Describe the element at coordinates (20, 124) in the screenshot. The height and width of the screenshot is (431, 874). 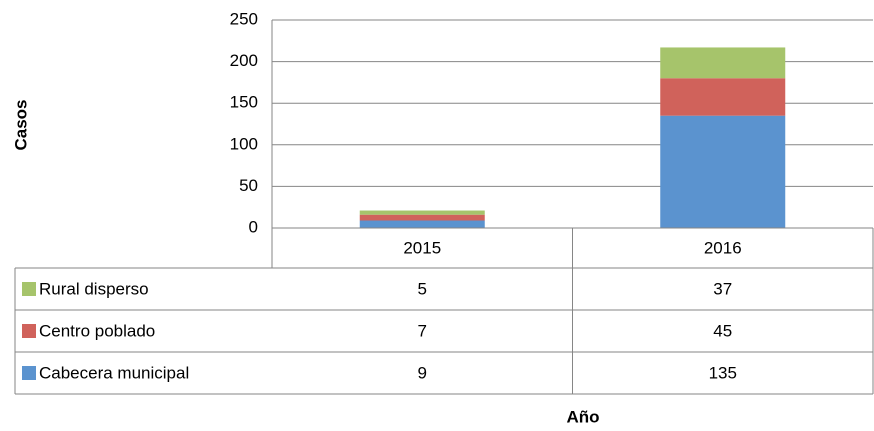
I see `y-axis-title: Casos` at that location.